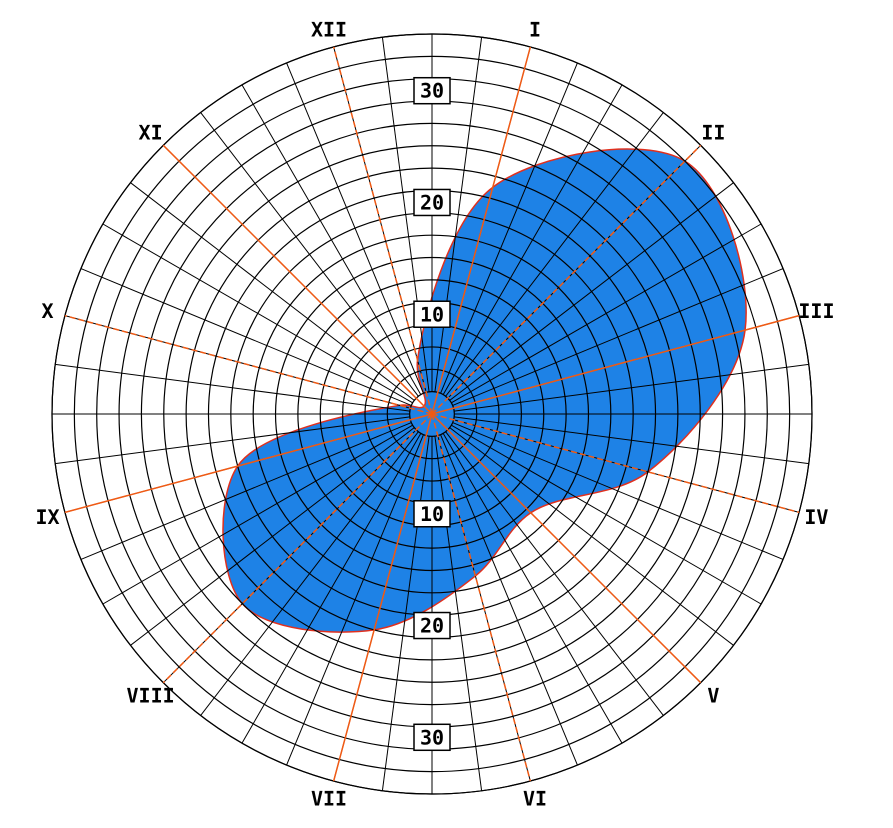 This screenshot has height=828, width=893. Describe the element at coordinates (713, 695) in the screenshot. I see `spoke-label: V` at that location.